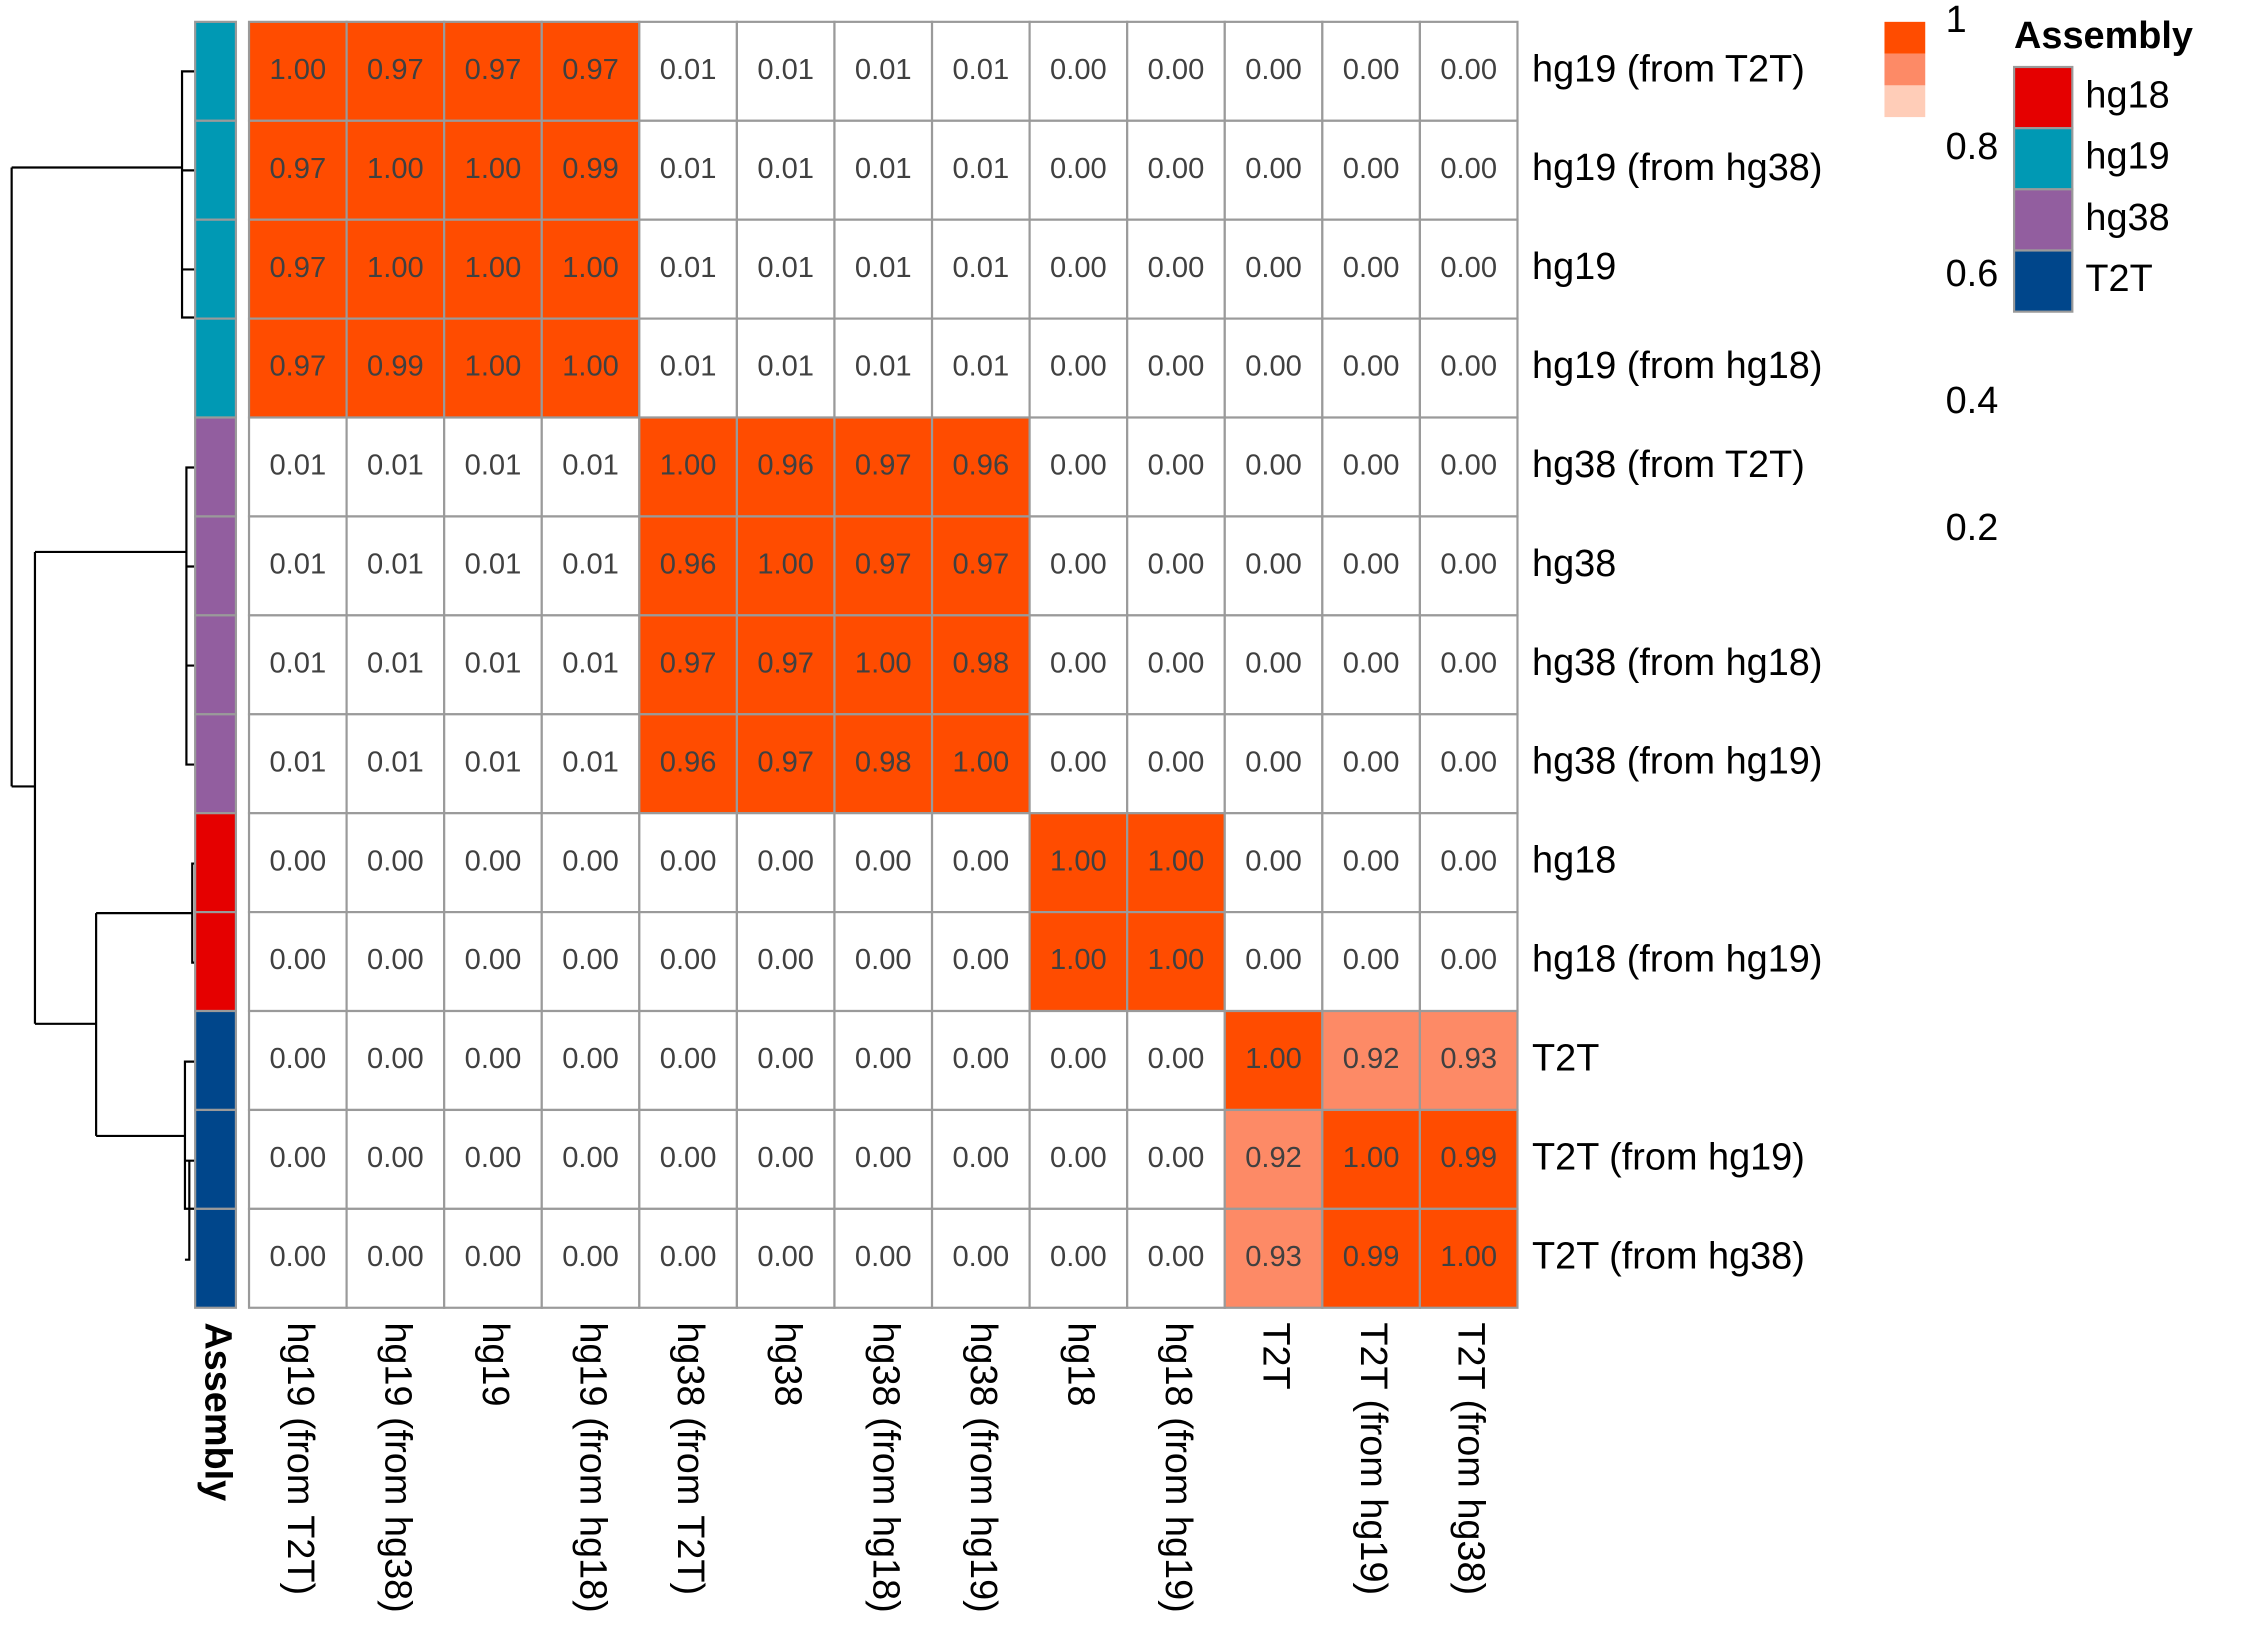 This screenshot has width=2250, height=1650. What do you see at coordinates (885, 1467) in the screenshot?
I see `column-label: hg38 (from hg18)` at bounding box center [885, 1467].